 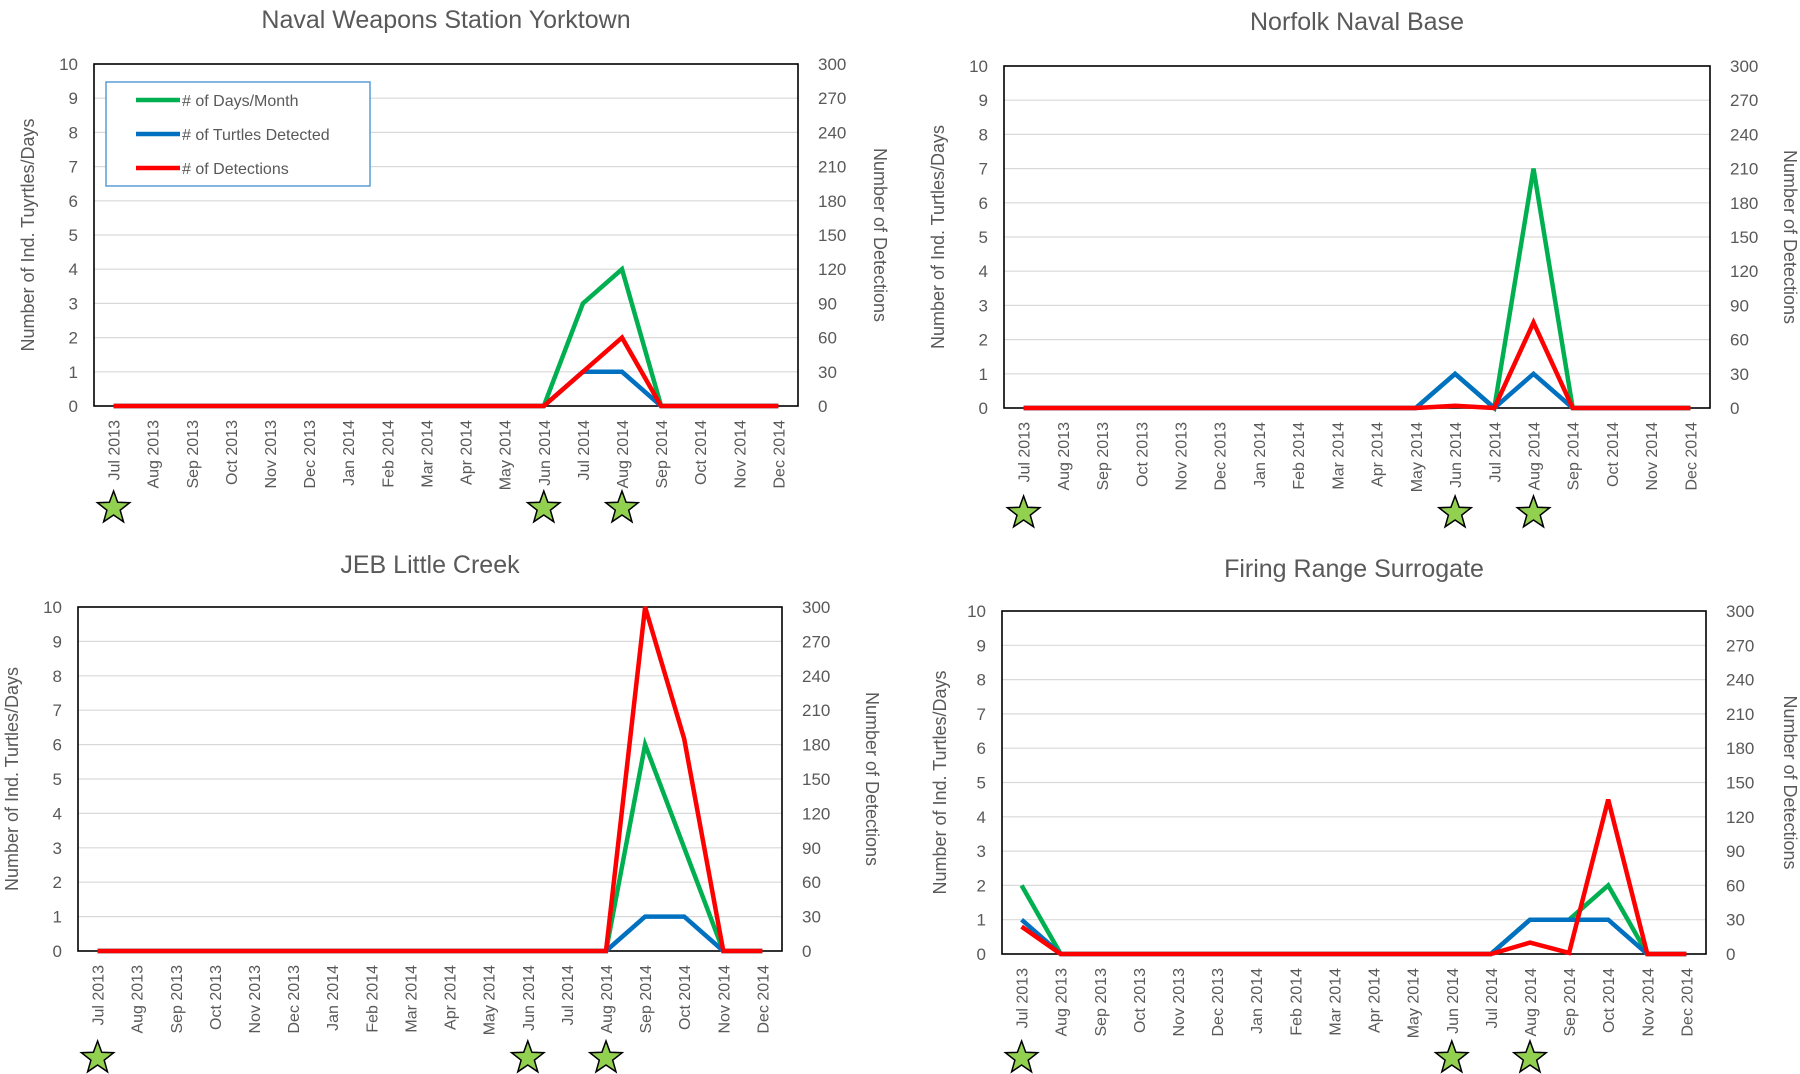 What do you see at coordinates (430, 565) in the screenshot?
I see `chart-title: JEB Little Creek` at bounding box center [430, 565].